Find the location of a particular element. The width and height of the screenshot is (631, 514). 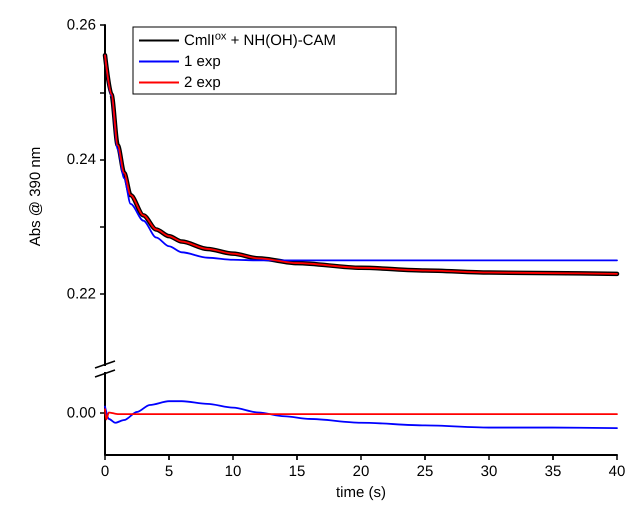

y-tick-label: 0.26 is located at coordinates (81, 25).